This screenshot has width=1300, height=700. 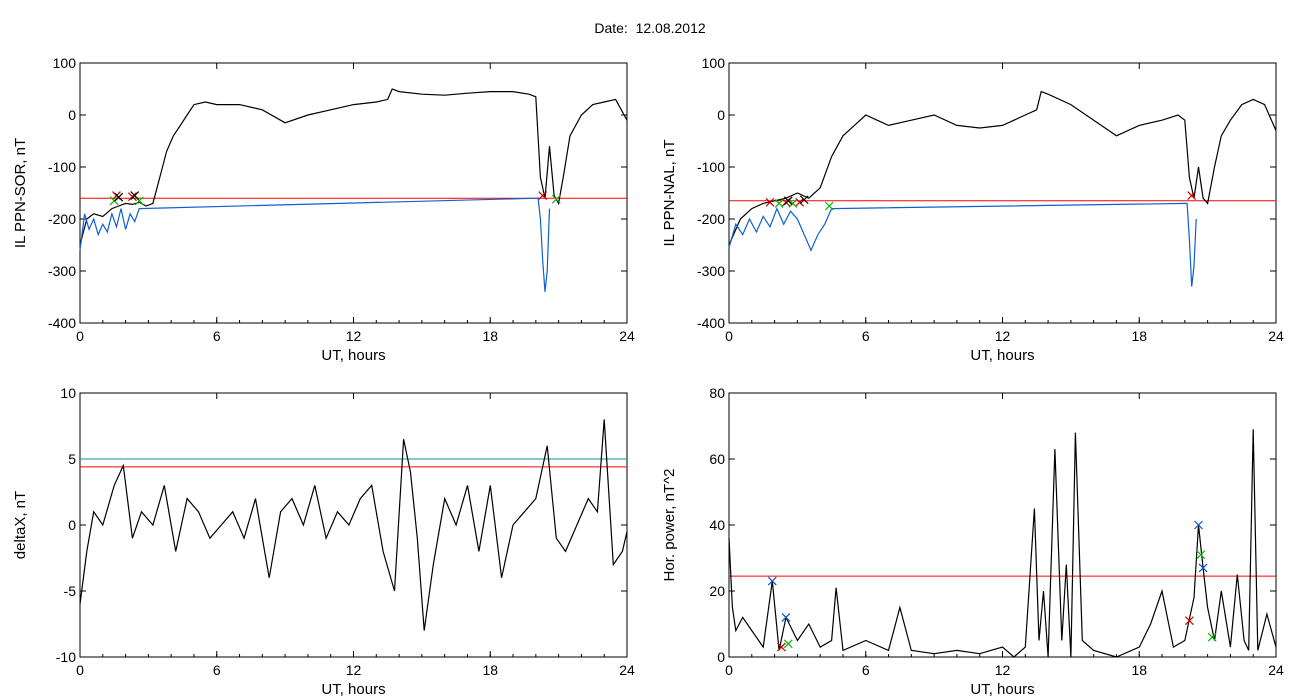 I want to click on figure-title: Date: 12.08.2012, so click(x=650, y=28).